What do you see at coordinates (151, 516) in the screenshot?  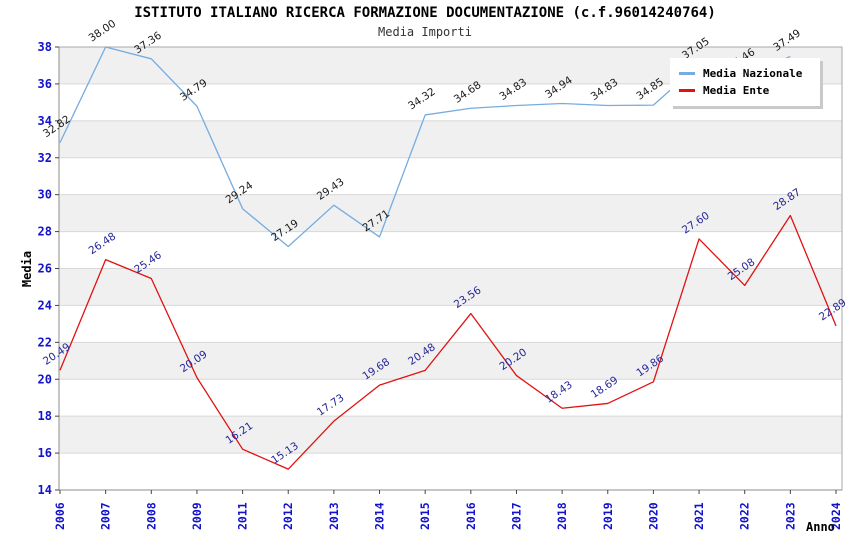 I see `x-tick-label: 2008` at bounding box center [151, 516].